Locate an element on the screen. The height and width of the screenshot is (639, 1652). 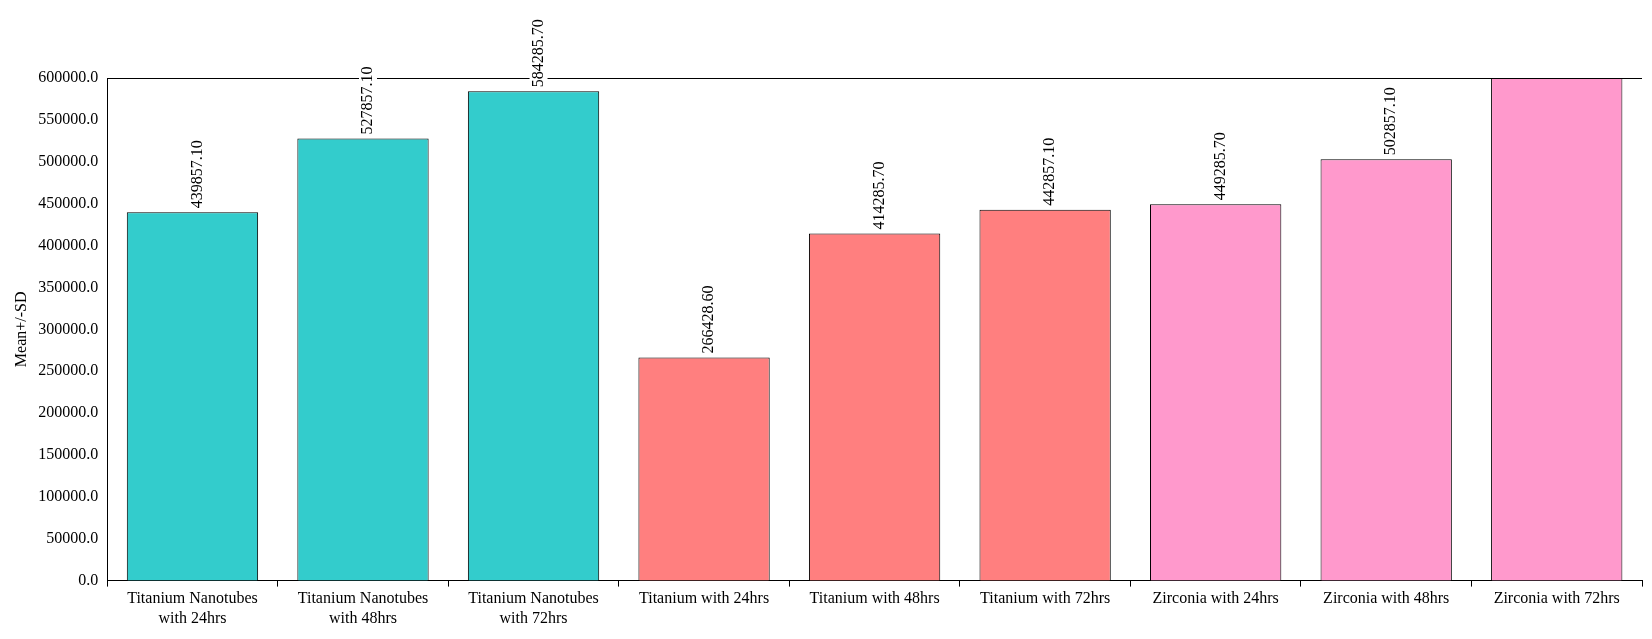
data-label: 502857.10 is located at coordinates (1390, 121).